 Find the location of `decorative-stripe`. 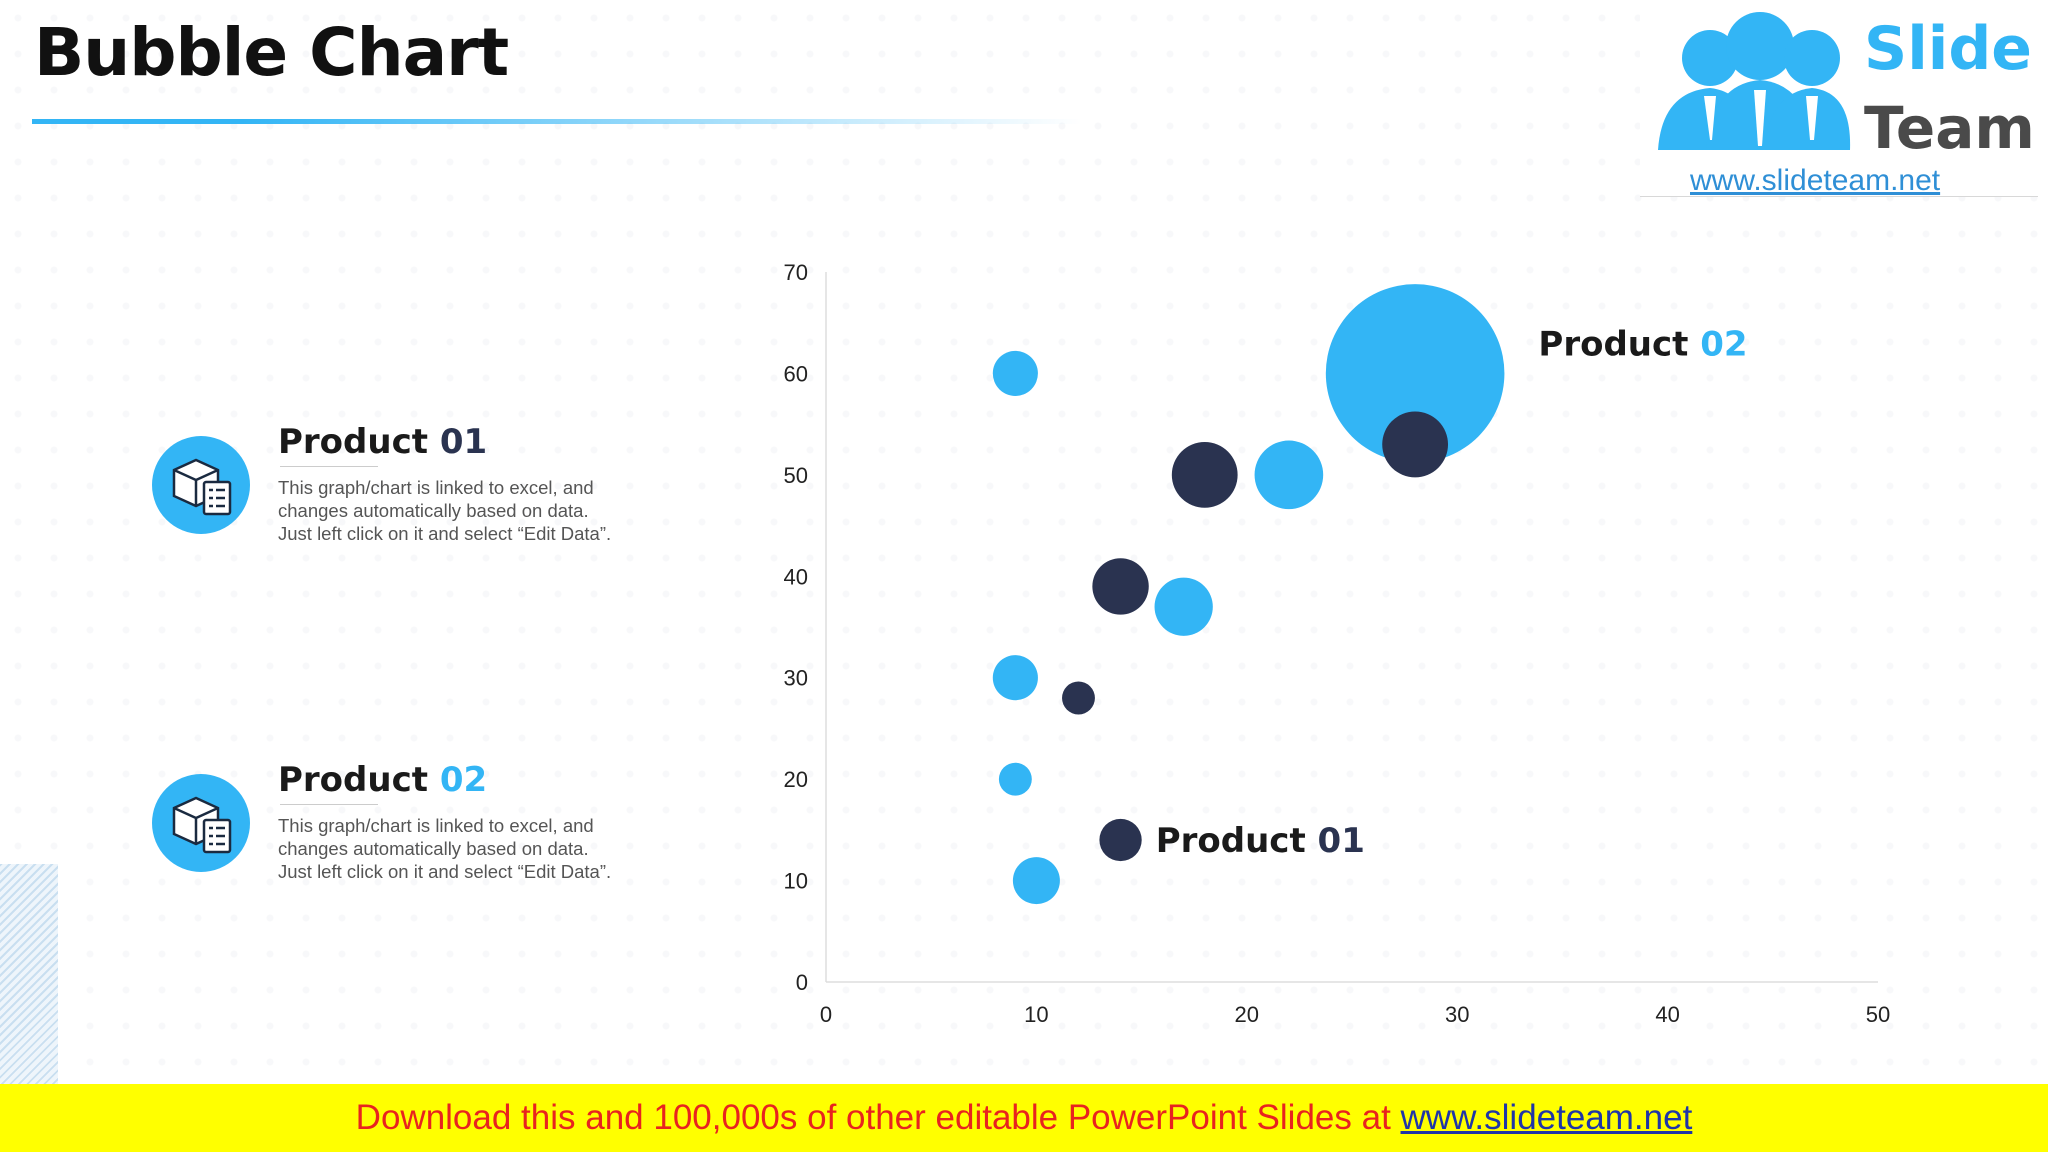

decorative-stripe is located at coordinates (29, 974).